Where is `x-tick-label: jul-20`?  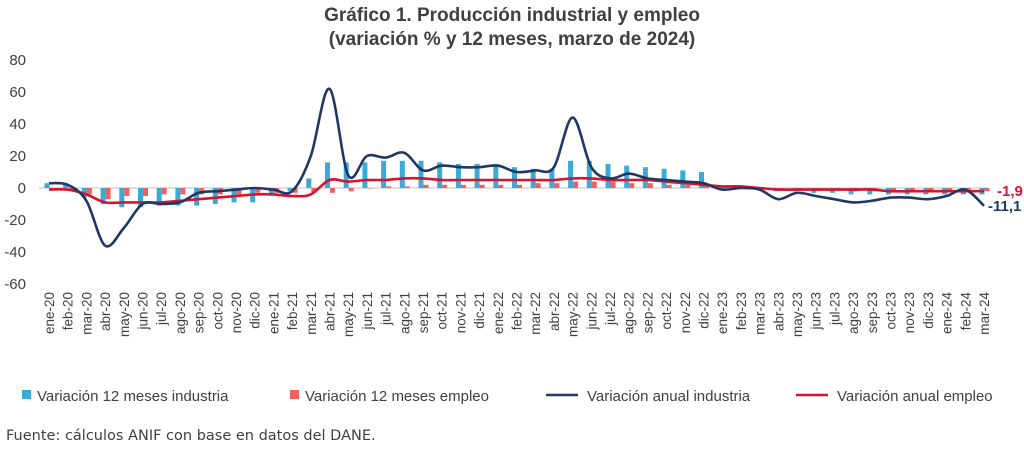 x-tick-label: jul-20 is located at coordinates (161, 309).